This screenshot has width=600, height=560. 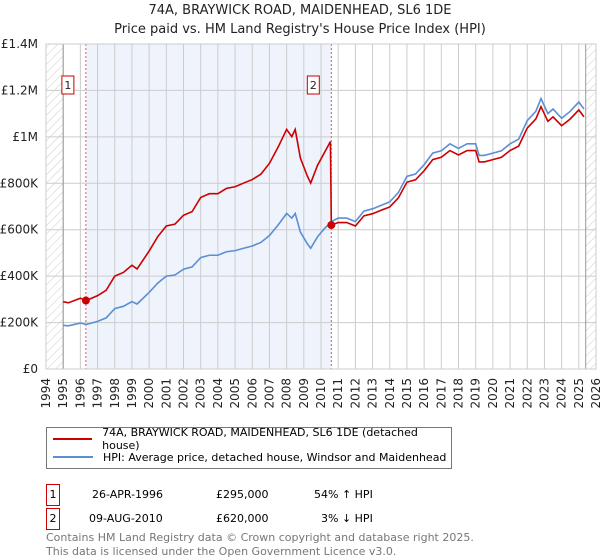 What do you see at coordinates (269, 393) in the screenshot?
I see `x-tick-label: 2007` at bounding box center [269, 393].